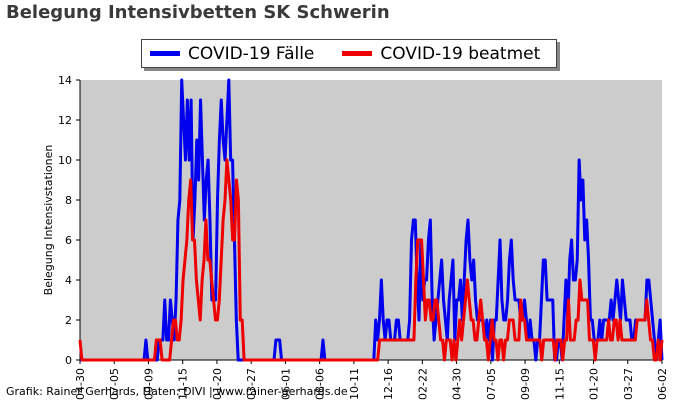  Describe the element at coordinates (65, 80) in the screenshot. I see `y-tick-label: 14` at that location.